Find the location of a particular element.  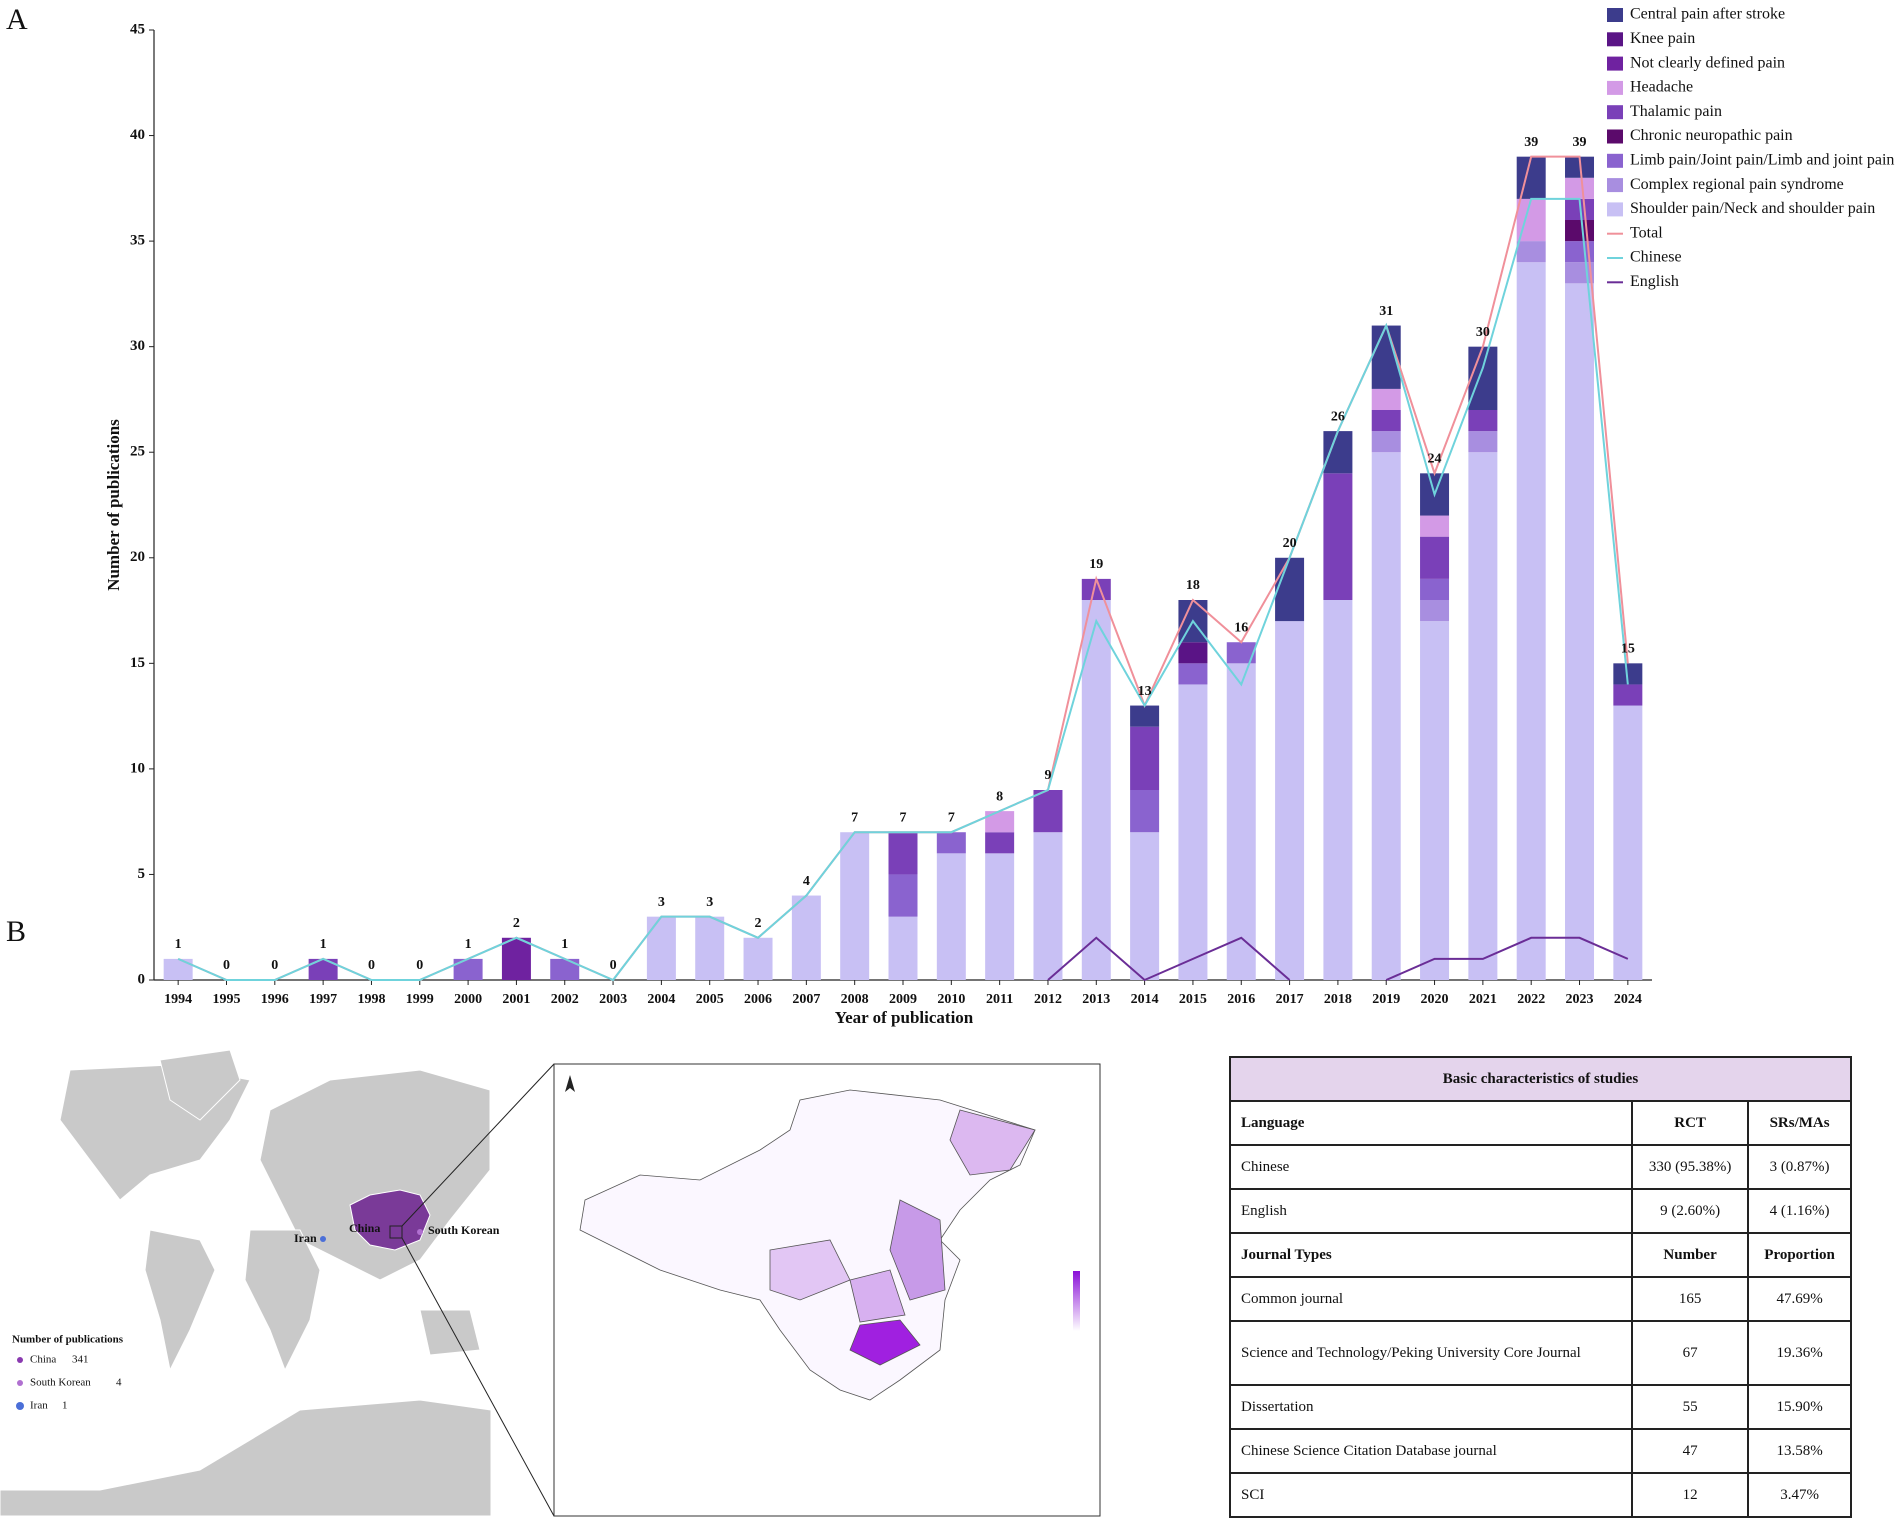

table-cell: 9 (2.60%) is located at coordinates (1690, 1211).